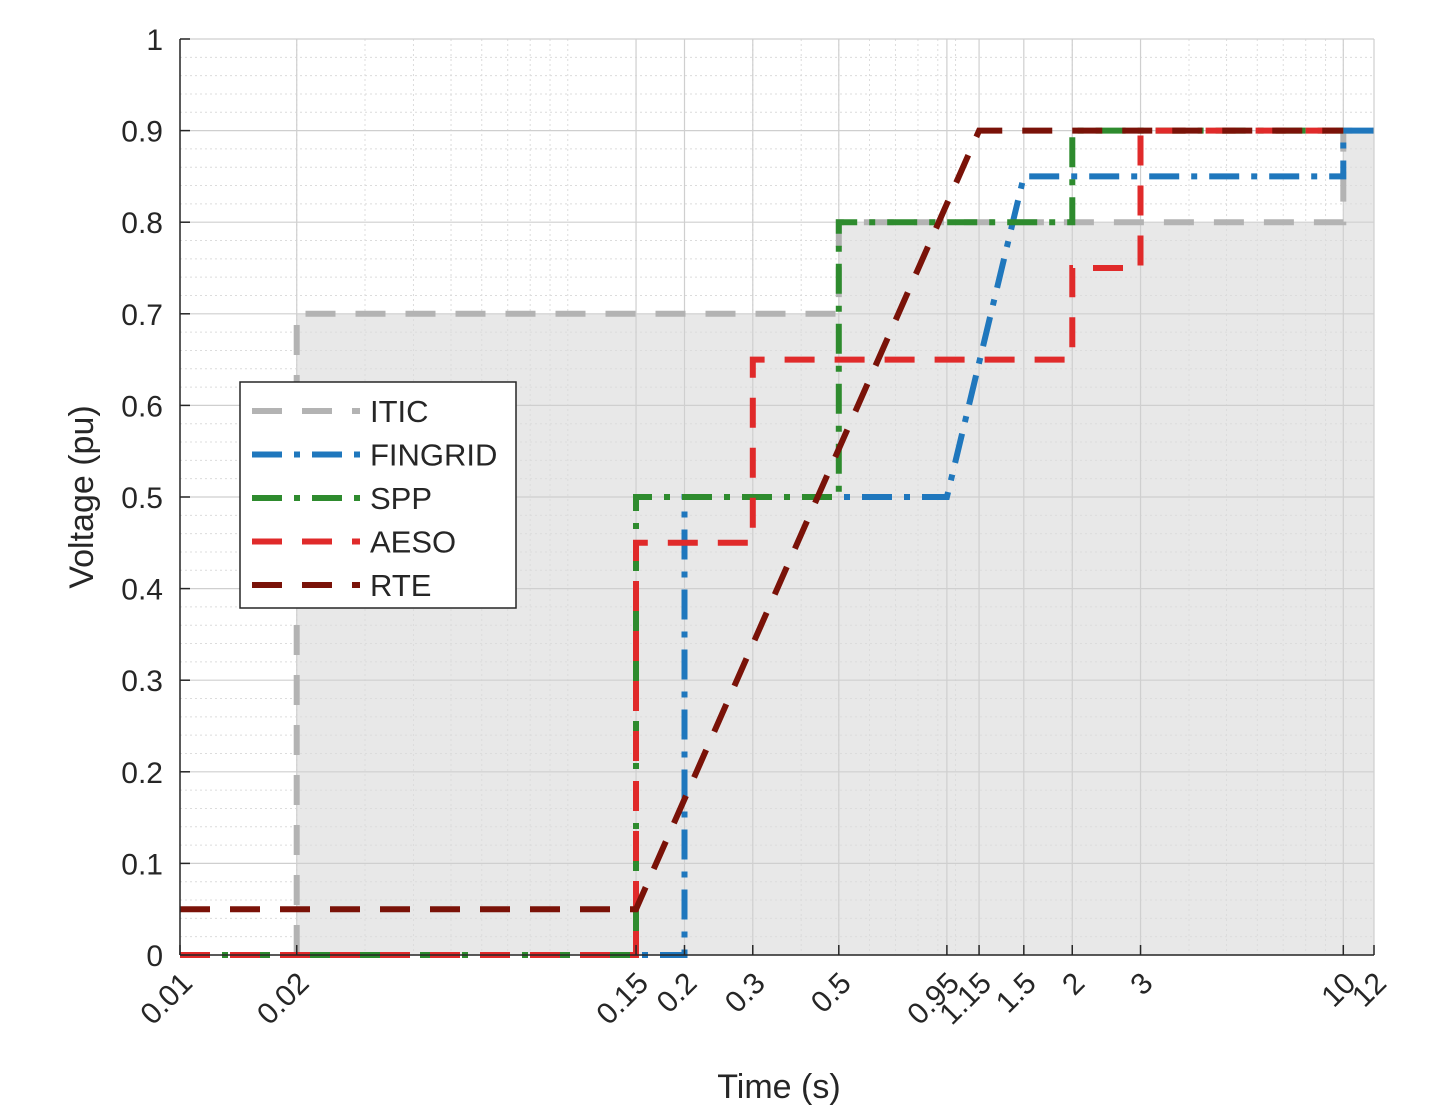  Describe the element at coordinates (831, 993) in the screenshot. I see `x-tick-label: 0.5` at that location.